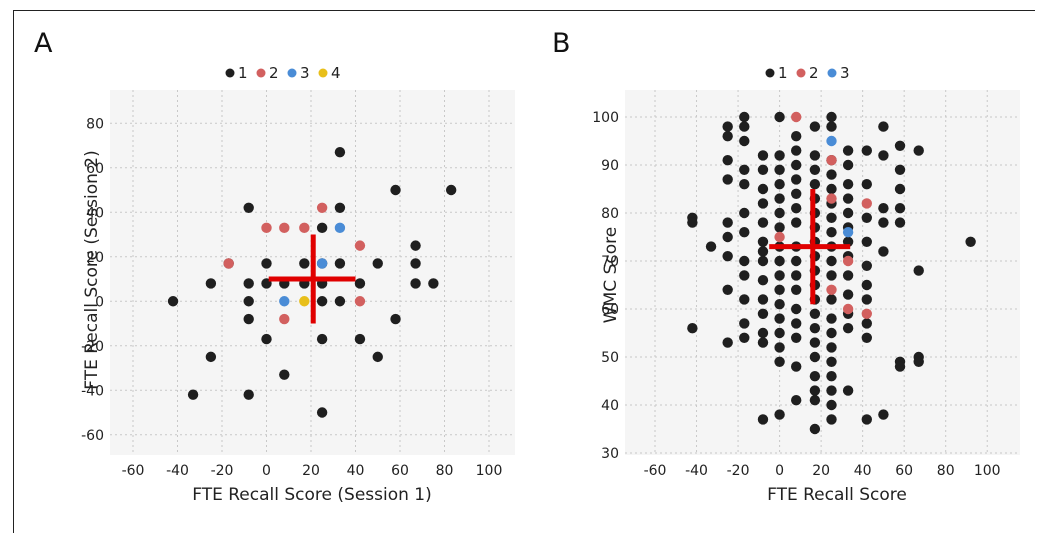 This screenshot has width=1038, height=533. I want to click on y-tick-label-a: -40, so click(92, 391).